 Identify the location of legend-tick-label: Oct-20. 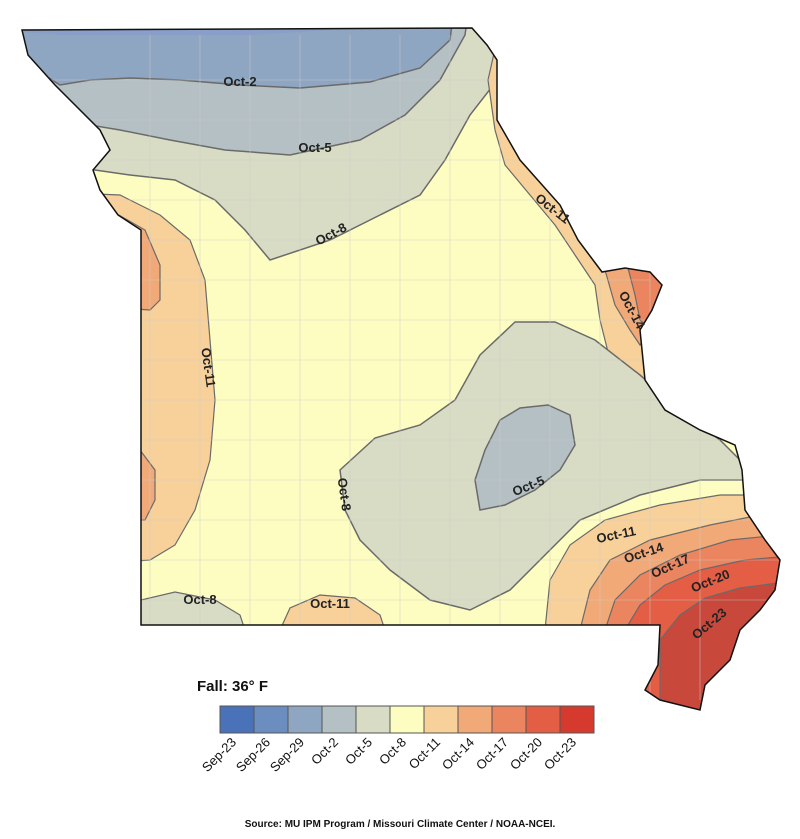
(526, 754).